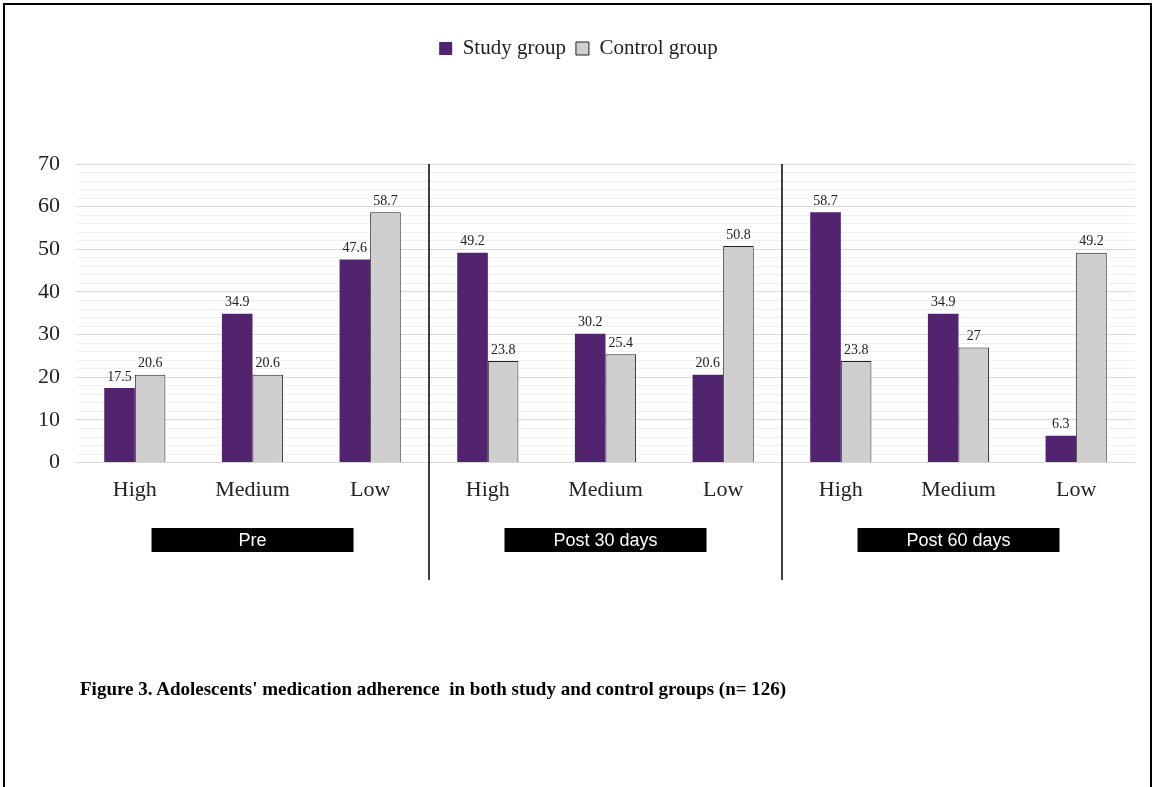  Describe the element at coordinates (590, 322) in the screenshot. I see `data-label: 30.2` at that location.